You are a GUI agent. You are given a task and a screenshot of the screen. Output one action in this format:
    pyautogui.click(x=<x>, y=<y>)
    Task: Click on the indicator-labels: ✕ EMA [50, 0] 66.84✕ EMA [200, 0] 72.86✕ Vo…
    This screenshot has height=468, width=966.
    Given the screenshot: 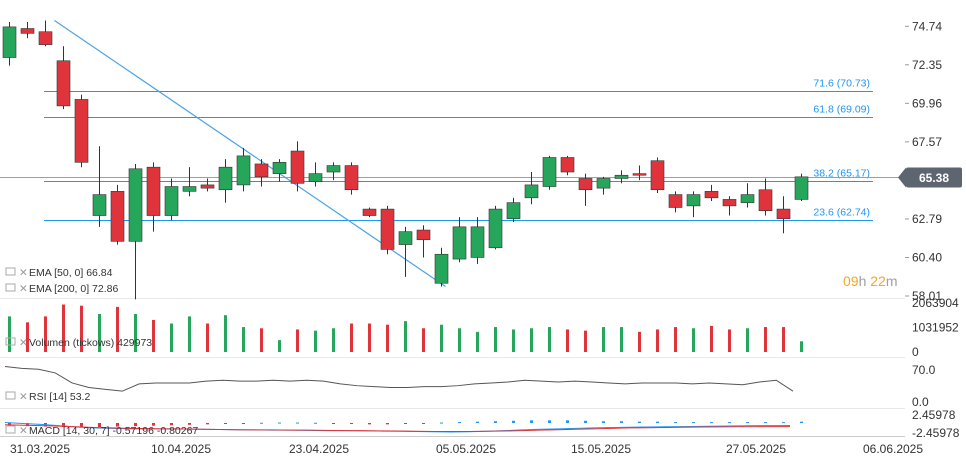 What is the action you would take?
    pyautogui.click(x=101, y=352)
    